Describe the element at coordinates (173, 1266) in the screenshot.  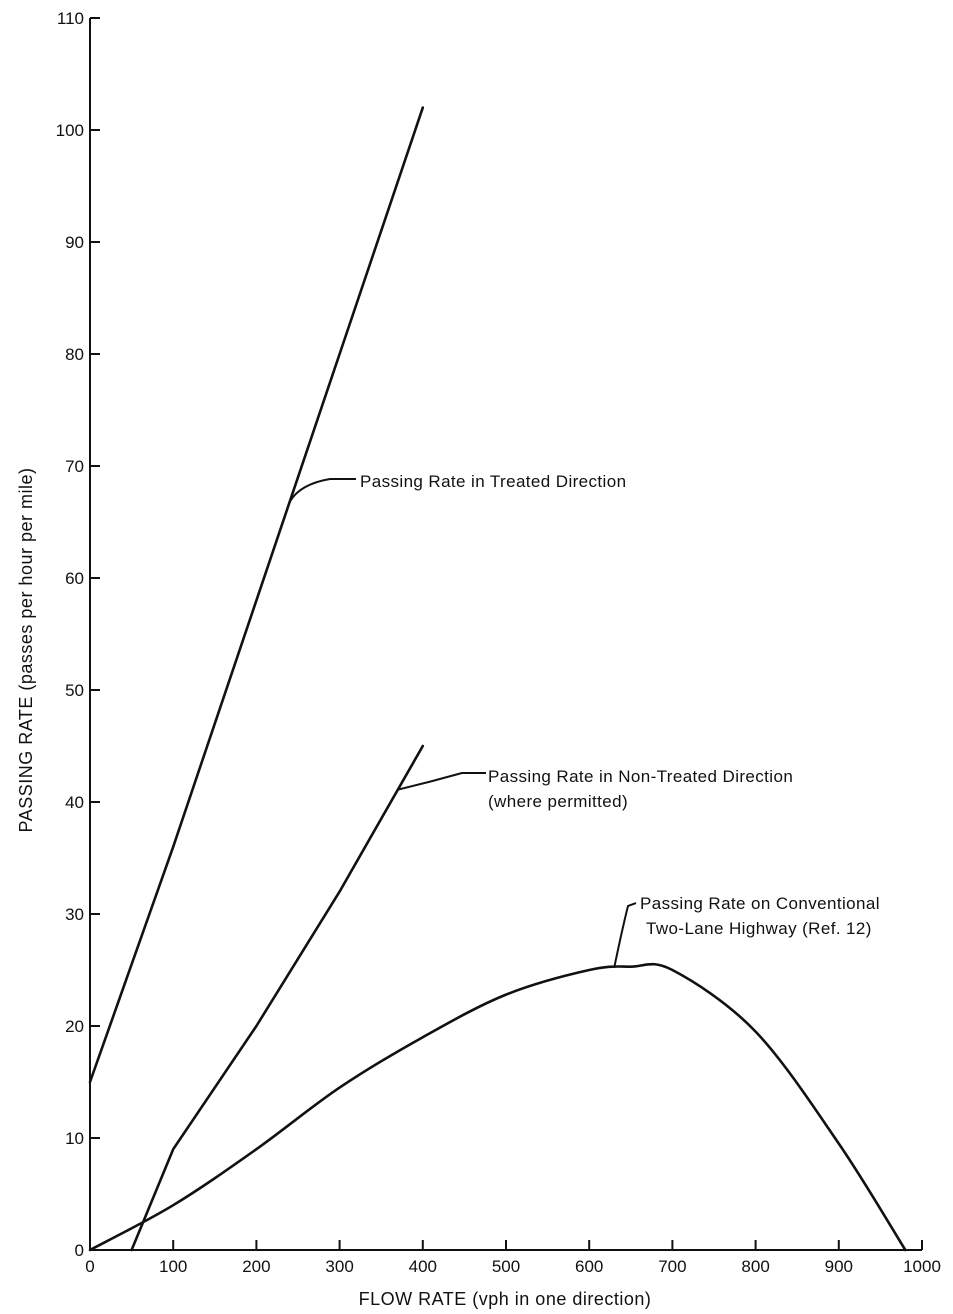
I see `x-tick-label: 100` at that location.